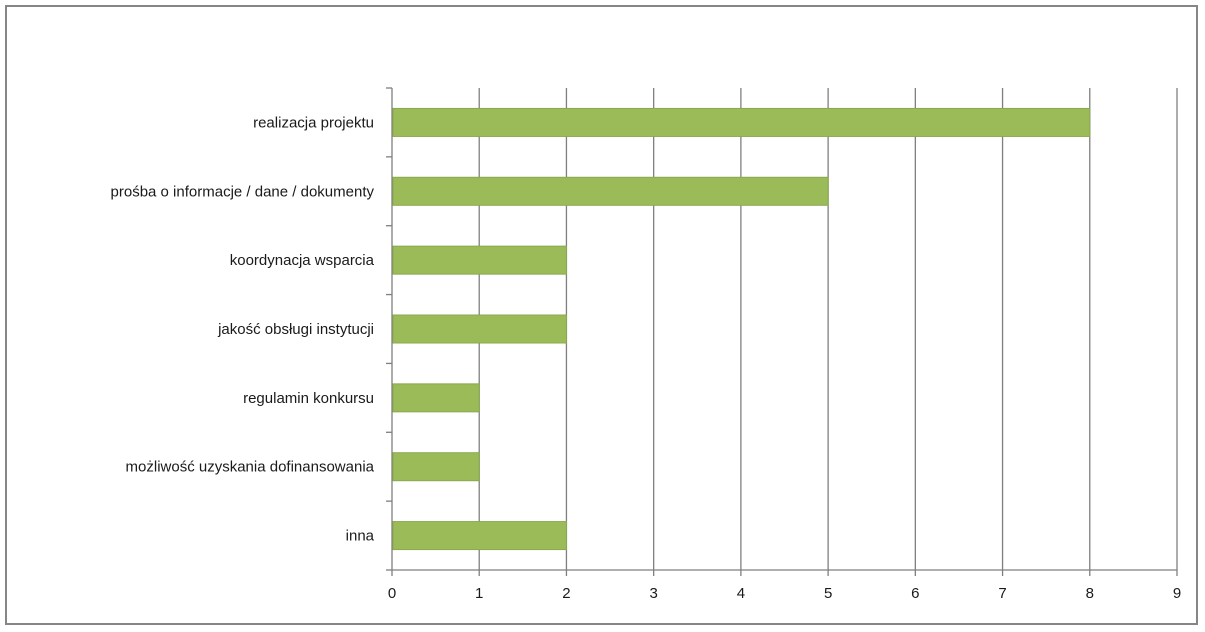 The height and width of the screenshot is (632, 1205). I want to click on x-tick-label: 0, so click(392, 593).